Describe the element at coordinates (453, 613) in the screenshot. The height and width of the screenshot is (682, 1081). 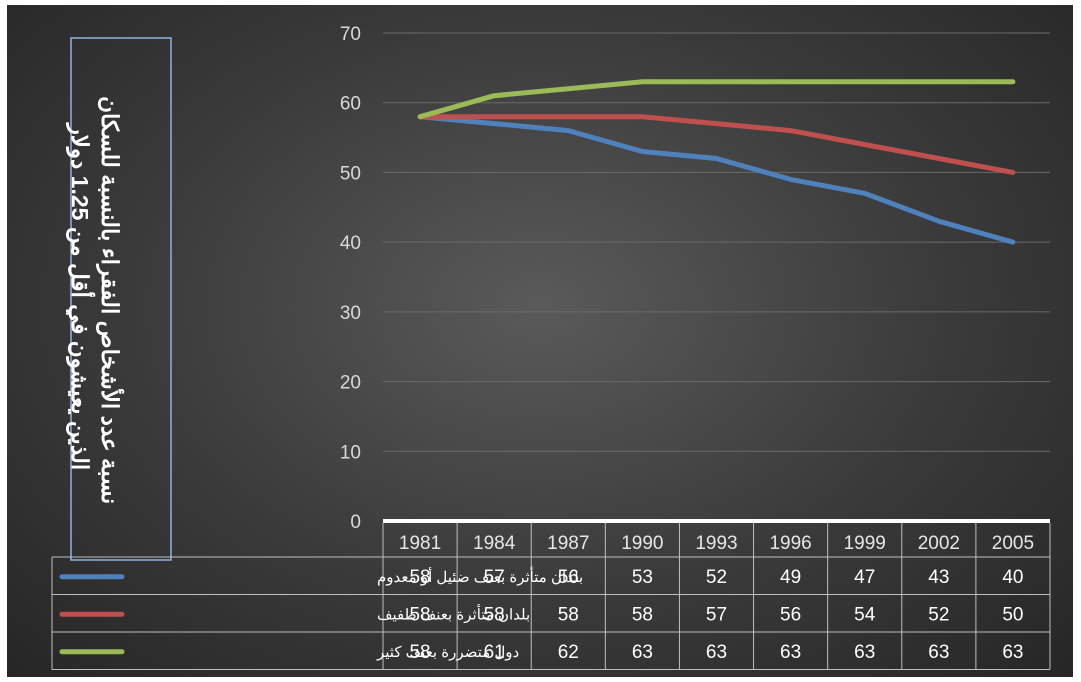
I see `legend-label-2: بلدان متأثرة بعنف طفيف` at that location.